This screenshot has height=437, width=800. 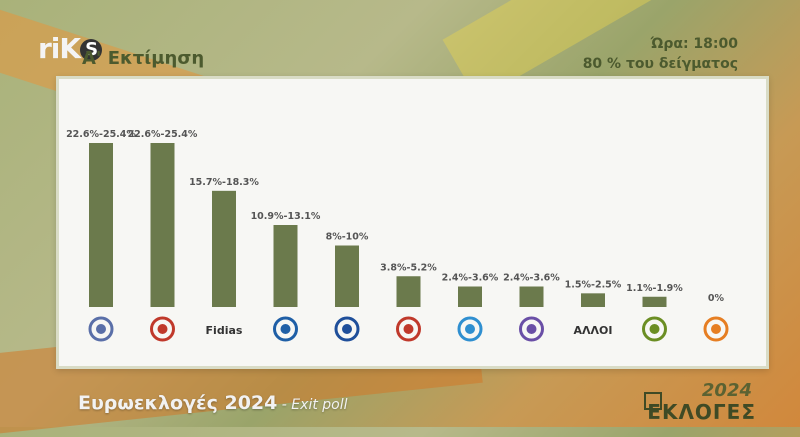 What do you see at coordinates (653, 401) in the screenshot?
I see `ballot-check-icon` at bounding box center [653, 401].